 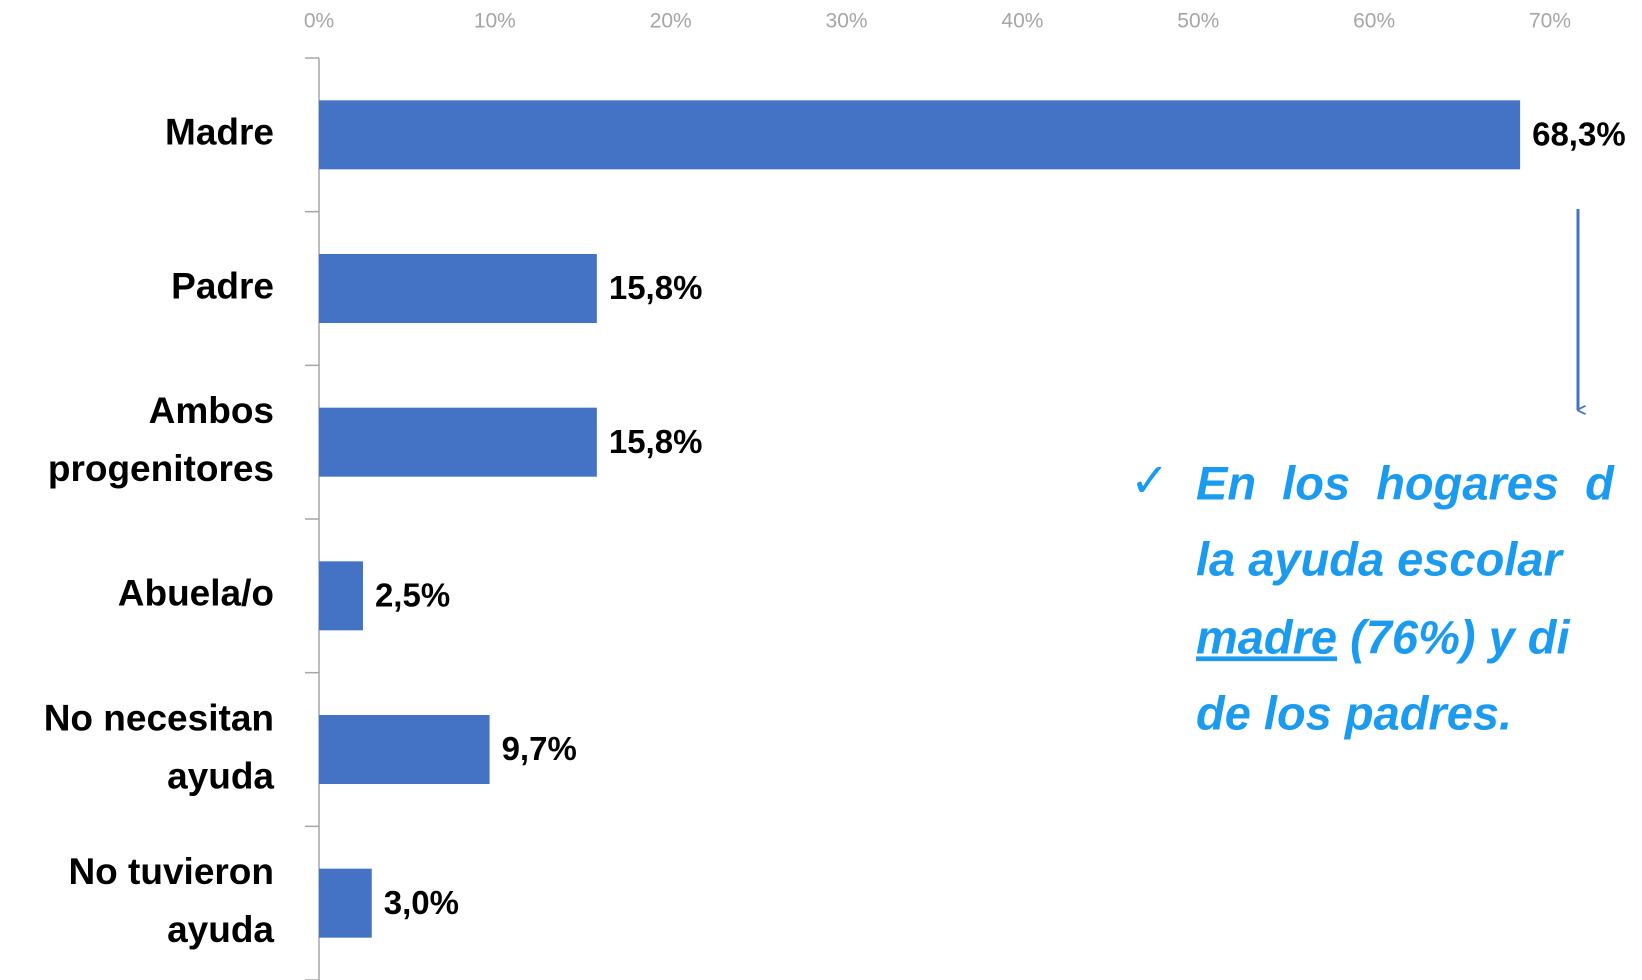 I want to click on value-label: 9,7%, so click(x=539, y=748).